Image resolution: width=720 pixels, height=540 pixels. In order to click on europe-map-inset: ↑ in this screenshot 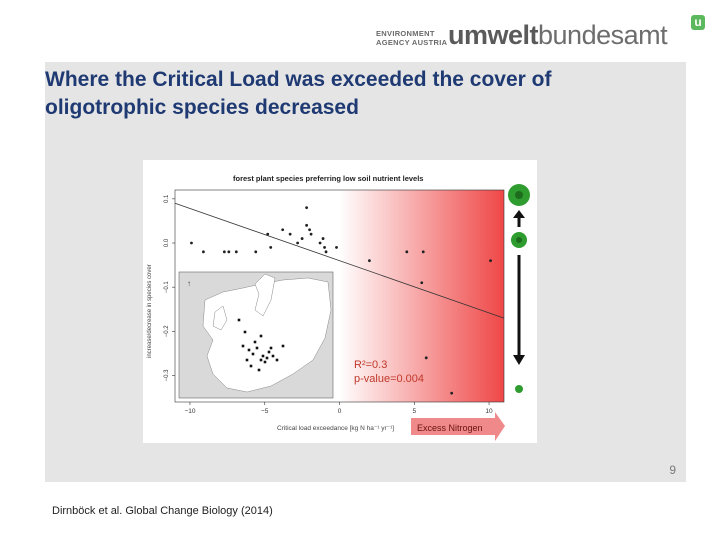, I will do `click(256, 335)`.